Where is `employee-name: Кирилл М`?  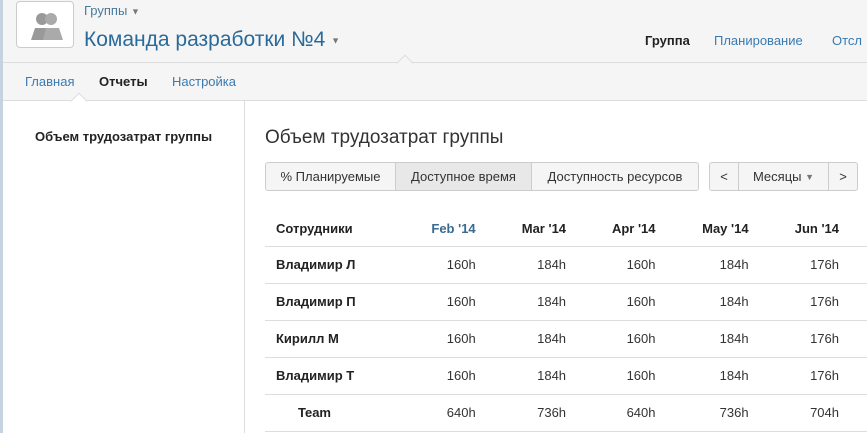
employee-name: Кирилл М is located at coordinates (339, 339).